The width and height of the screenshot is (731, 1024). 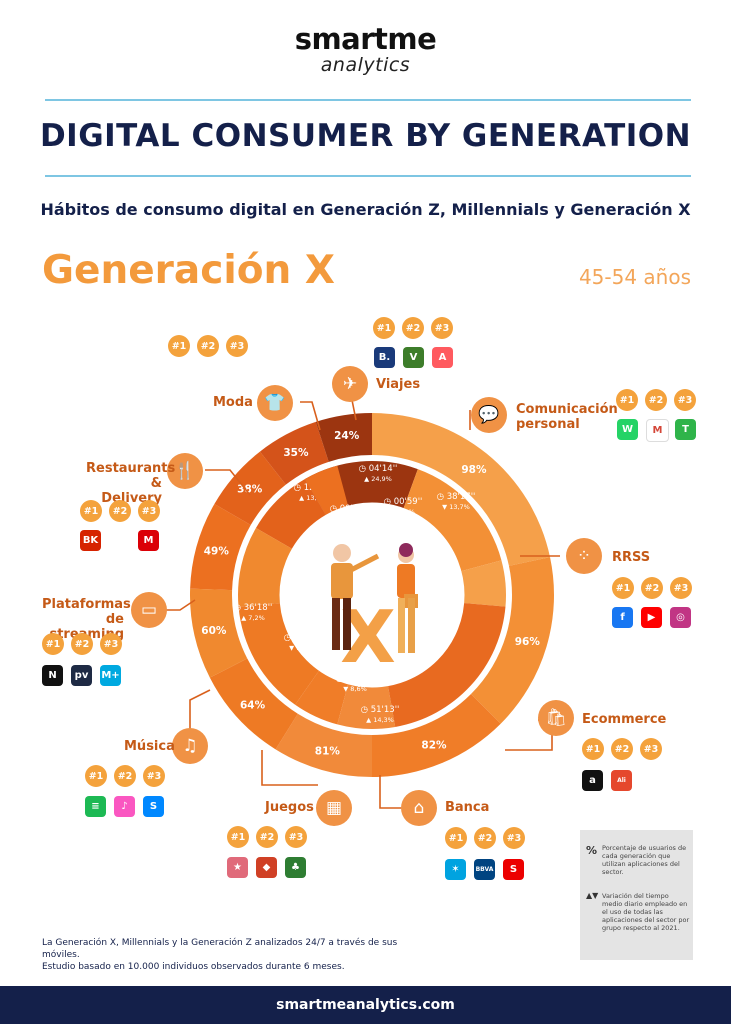 What do you see at coordinates (190, 746) in the screenshot?
I see `musica-icon: ♫` at bounding box center [190, 746].